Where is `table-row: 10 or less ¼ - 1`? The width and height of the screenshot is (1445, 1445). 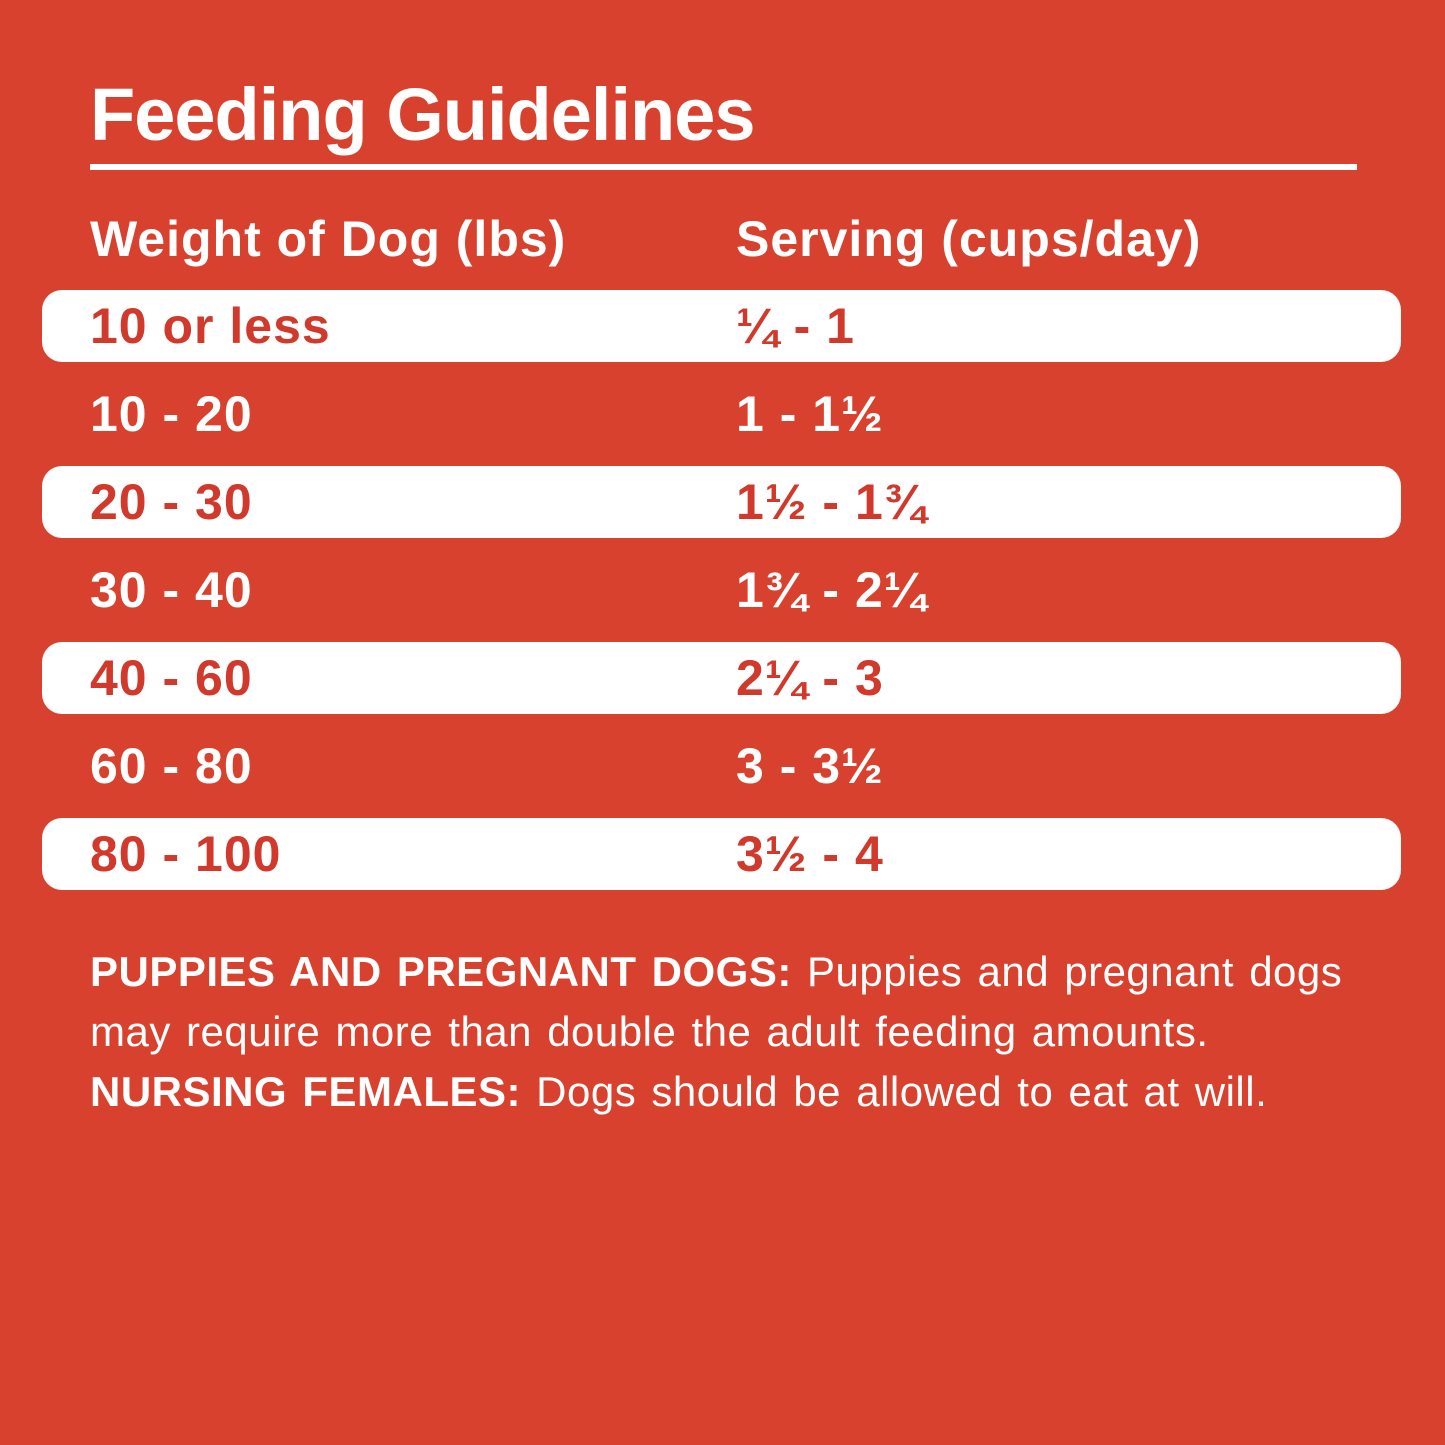
table-row: 10 or less ¼ - 1 is located at coordinates (721, 326).